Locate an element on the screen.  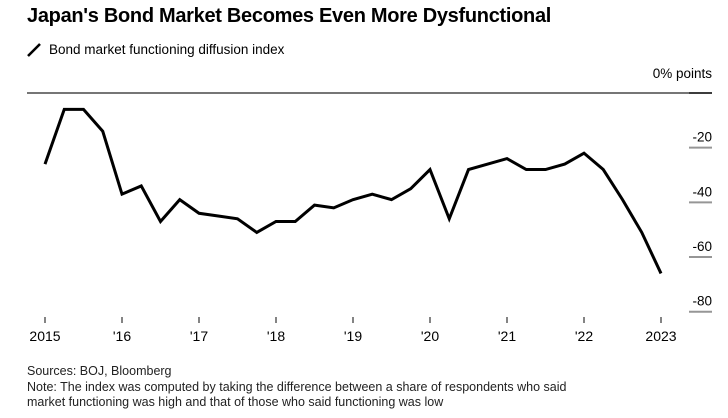
x-tick-label: 2023 is located at coordinates (660, 336).